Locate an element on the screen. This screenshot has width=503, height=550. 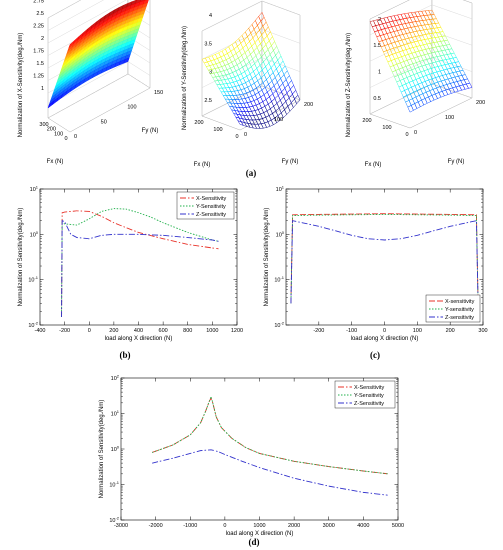
z-tick-label: 0.5 is located at coordinates (377, 99).